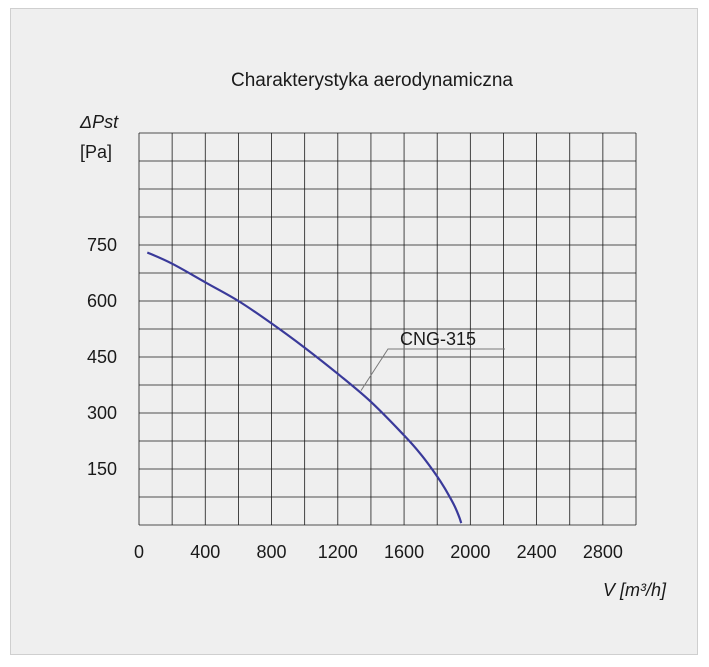 The image size is (709, 667). I want to click on x-tick-label: 2400, so click(537, 552).